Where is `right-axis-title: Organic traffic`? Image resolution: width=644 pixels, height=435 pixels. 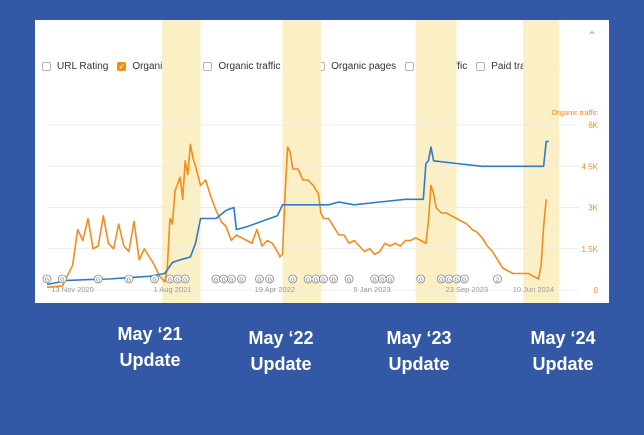
right-axis-title: Organic traffic is located at coordinates (574, 112).